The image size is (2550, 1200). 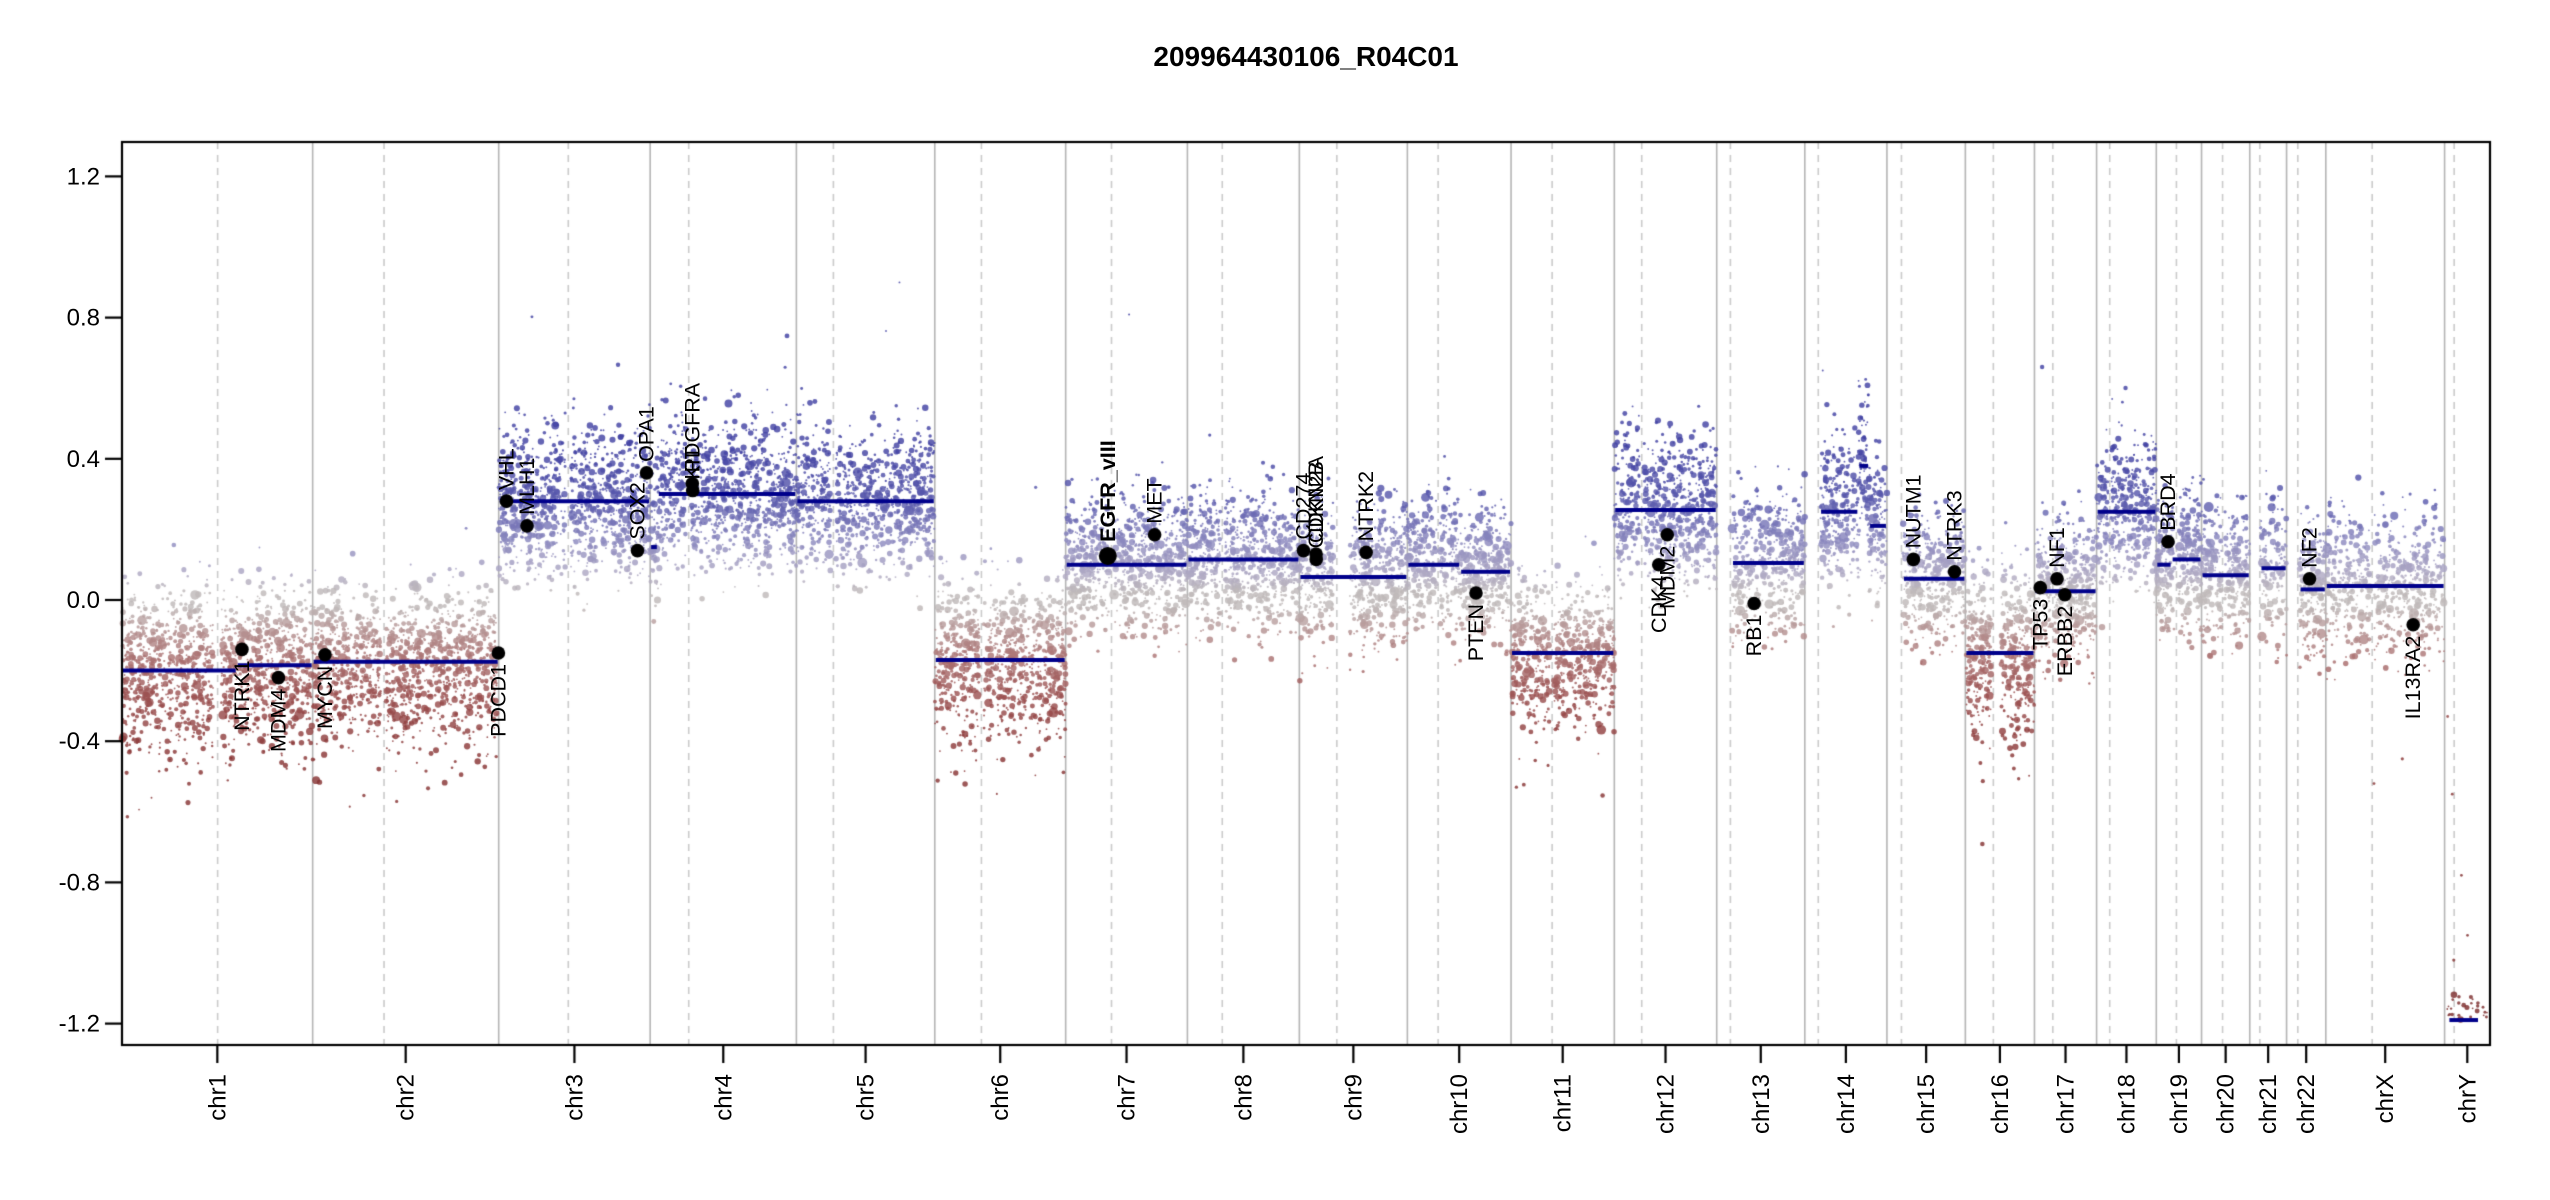 I want to click on x-axis-label-chr19: chr19, so click(x=2179, y=1104).